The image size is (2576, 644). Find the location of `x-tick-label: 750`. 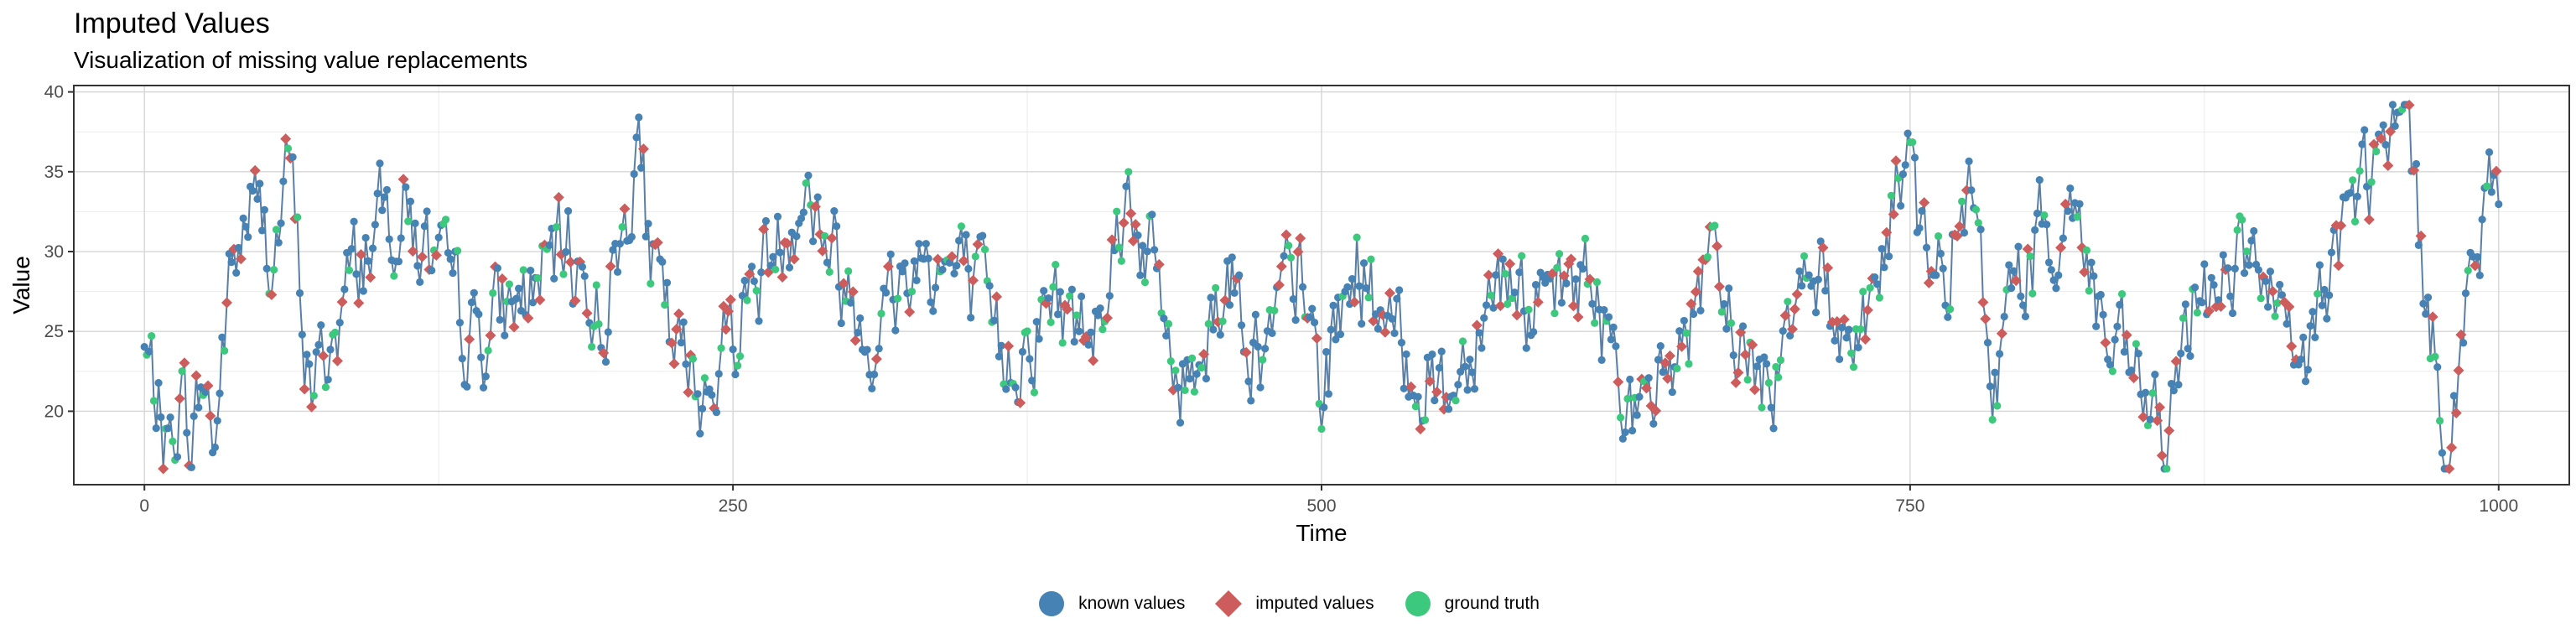

x-tick-label: 750 is located at coordinates (1909, 506).